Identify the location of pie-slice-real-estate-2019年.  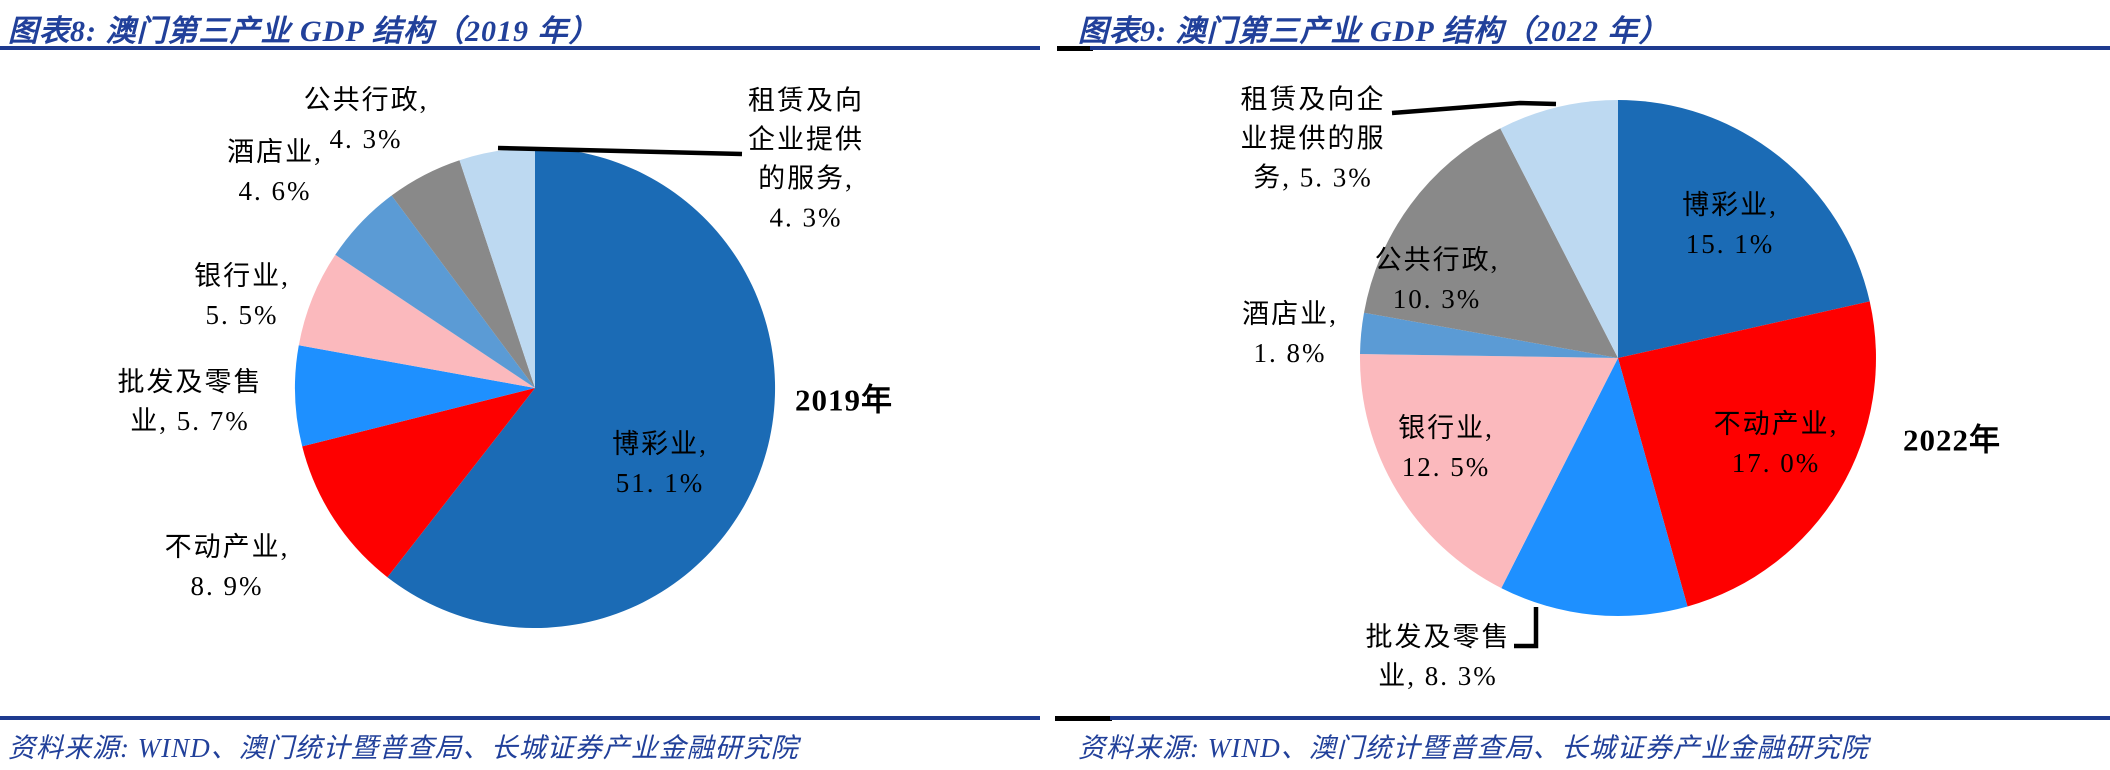
(418, 483).